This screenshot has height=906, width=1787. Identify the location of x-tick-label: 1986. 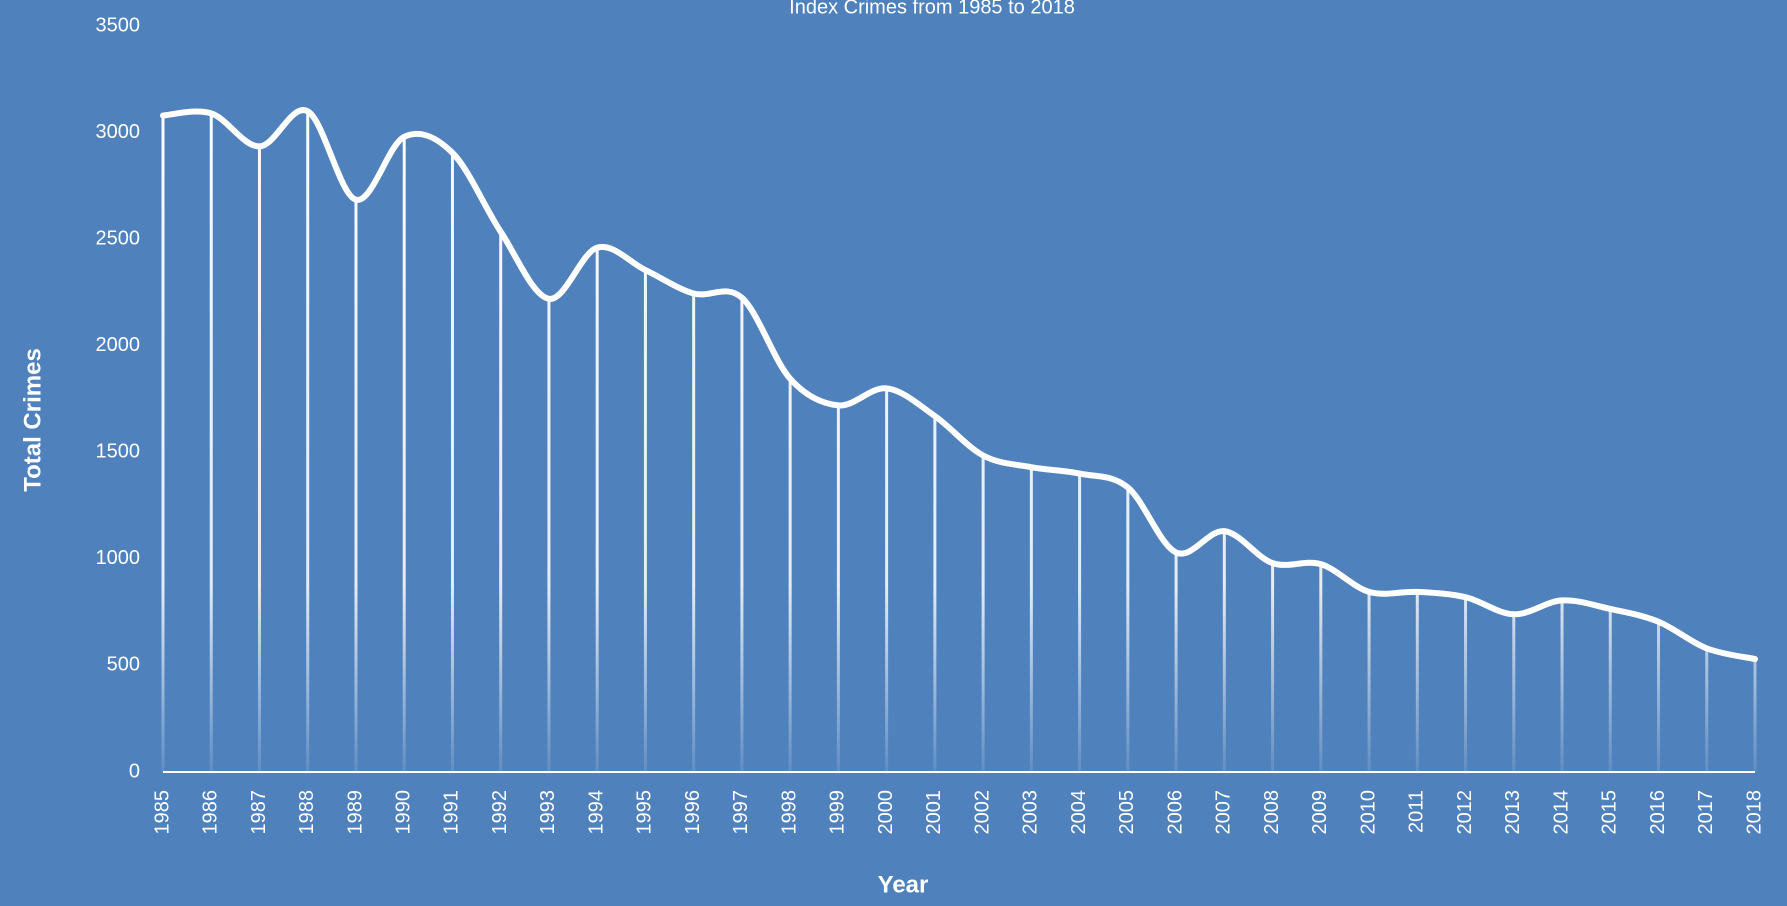
(211, 812).